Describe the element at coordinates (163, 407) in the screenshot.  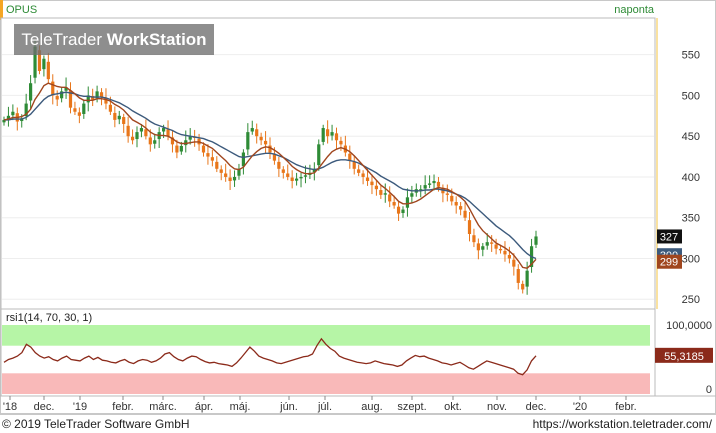
I see `x-tick-label: márc.` at that location.